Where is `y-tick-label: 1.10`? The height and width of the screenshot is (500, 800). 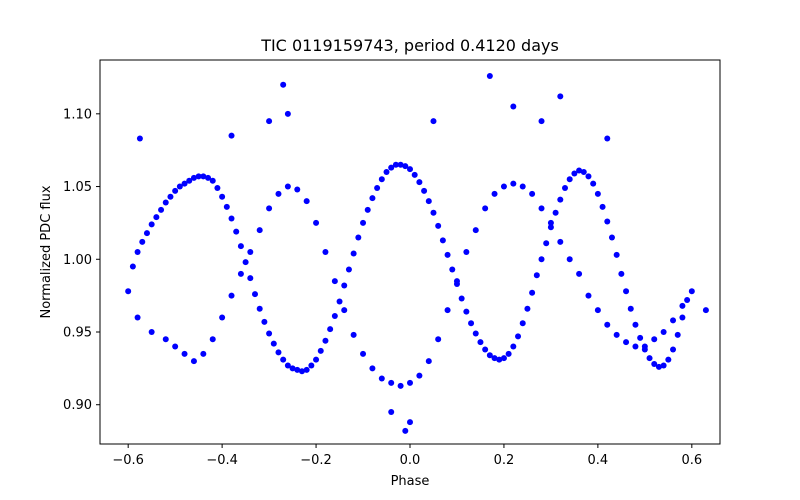 y-tick-label: 1.10 is located at coordinates (77, 114).